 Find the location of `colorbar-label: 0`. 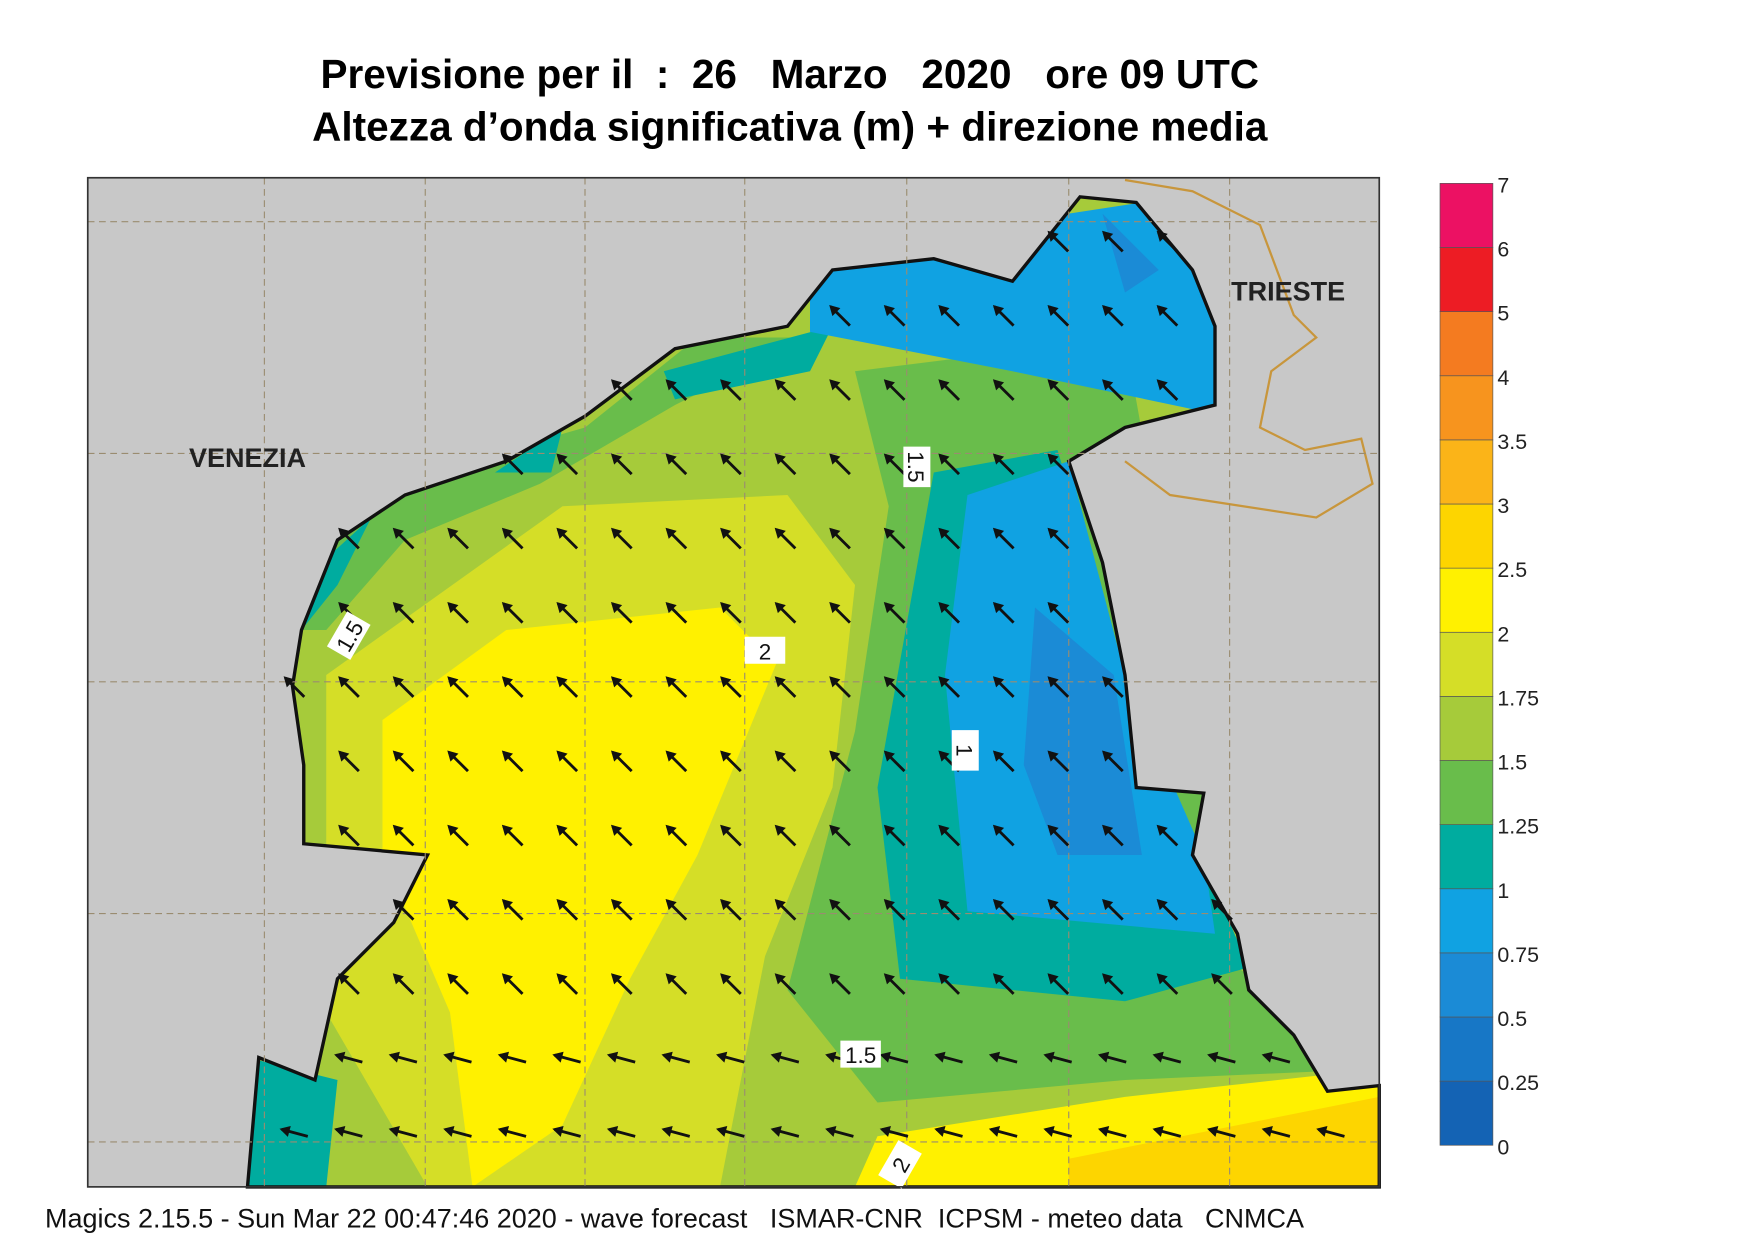

colorbar-label: 0 is located at coordinates (1503, 1147).